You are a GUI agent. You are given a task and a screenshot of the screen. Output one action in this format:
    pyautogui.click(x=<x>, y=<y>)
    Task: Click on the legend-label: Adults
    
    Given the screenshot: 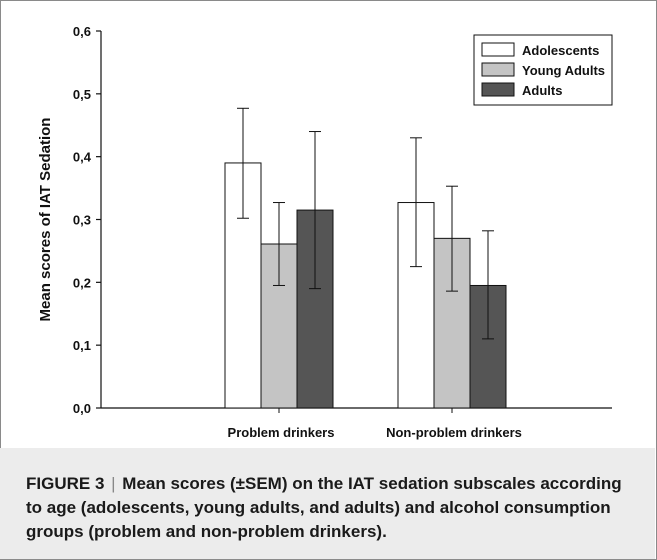 What is the action you would take?
    pyautogui.click(x=542, y=90)
    